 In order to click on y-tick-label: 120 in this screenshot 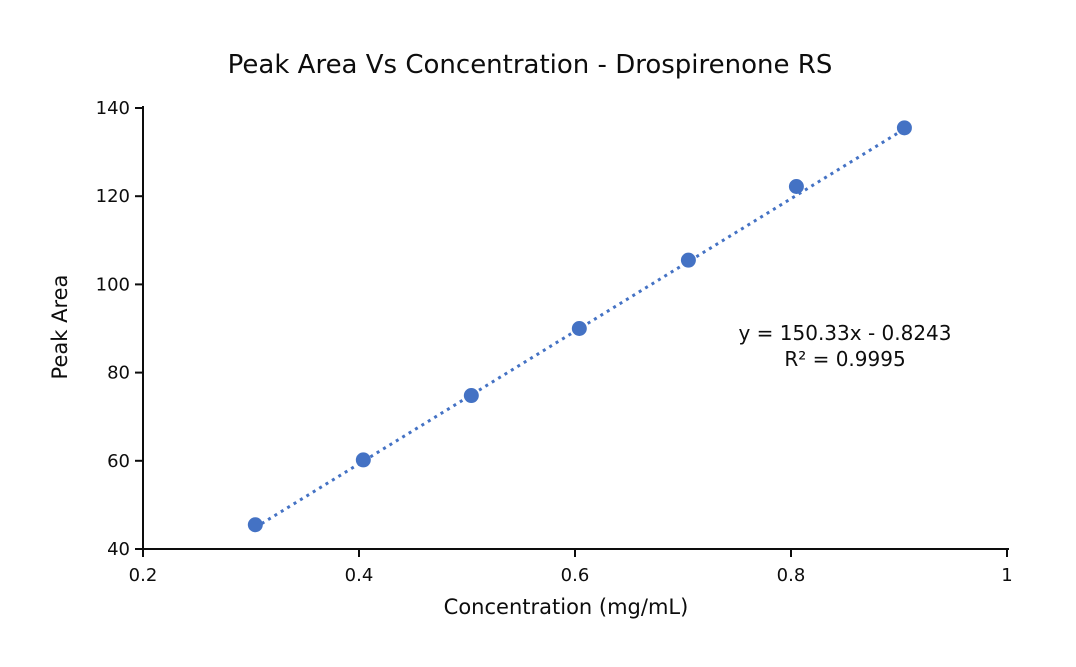, I will do `click(113, 196)`.